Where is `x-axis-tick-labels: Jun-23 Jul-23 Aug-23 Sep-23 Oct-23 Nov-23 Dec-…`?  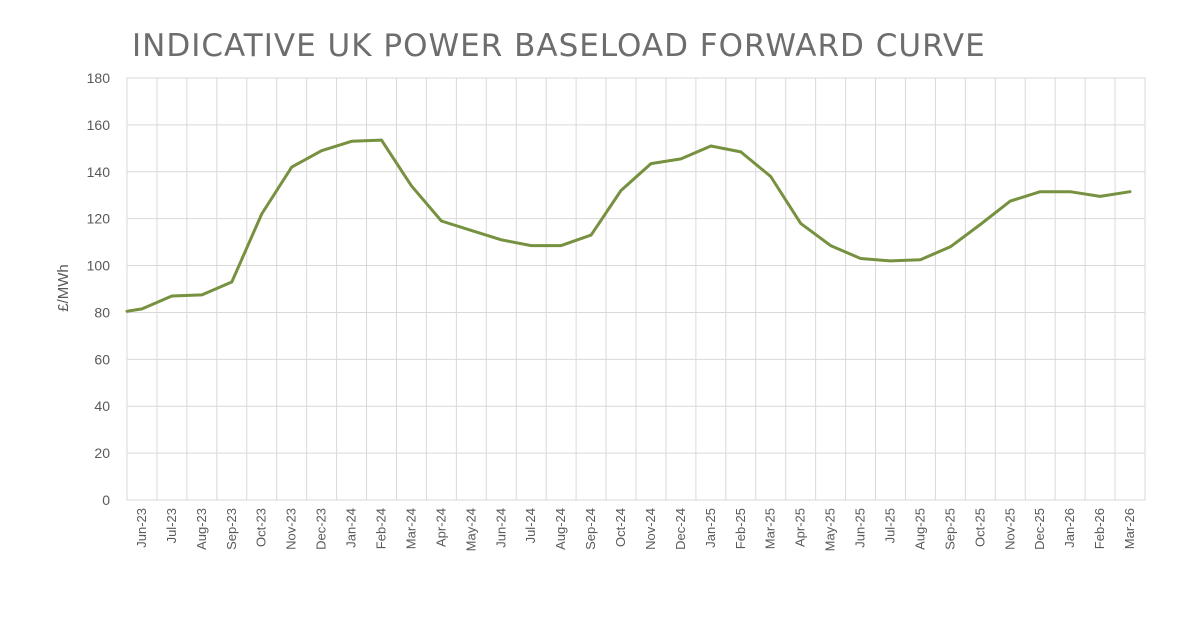 x-axis-tick-labels: Jun-23 Jul-23 Aug-23 Sep-23 Oct-23 Nov-23 Dec-… is located at coordinates (635, 529).